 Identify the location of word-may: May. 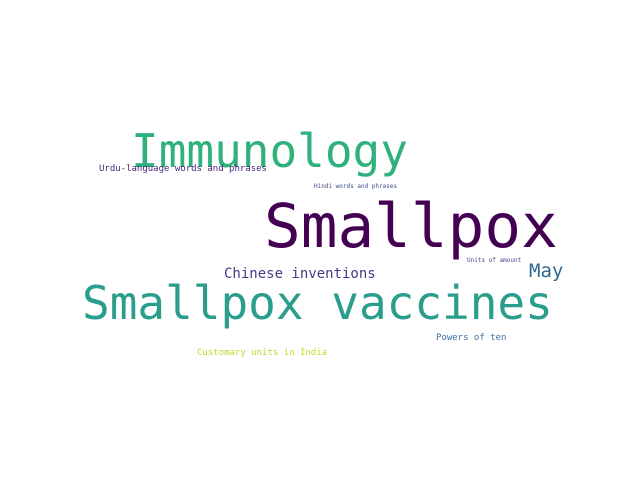
(546, 271).